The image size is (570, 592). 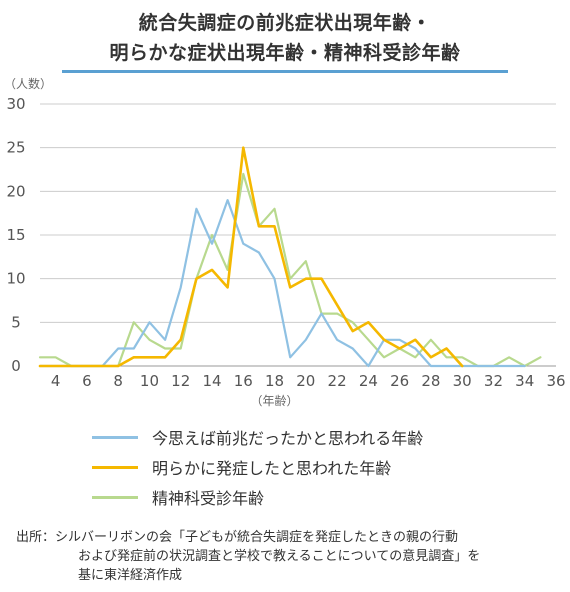 I want to click on legend-item-onset: 明らかに発症したと思われた年齢, so click(x=257, y=467).